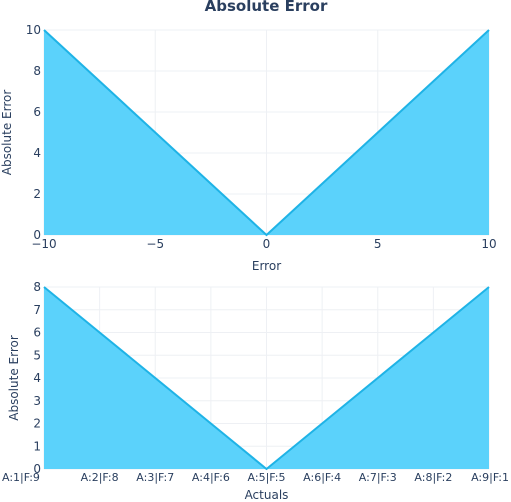 This screenshot has width=511, height=502. I want to click on x-axis-title: Actuals, so click(267, 495).